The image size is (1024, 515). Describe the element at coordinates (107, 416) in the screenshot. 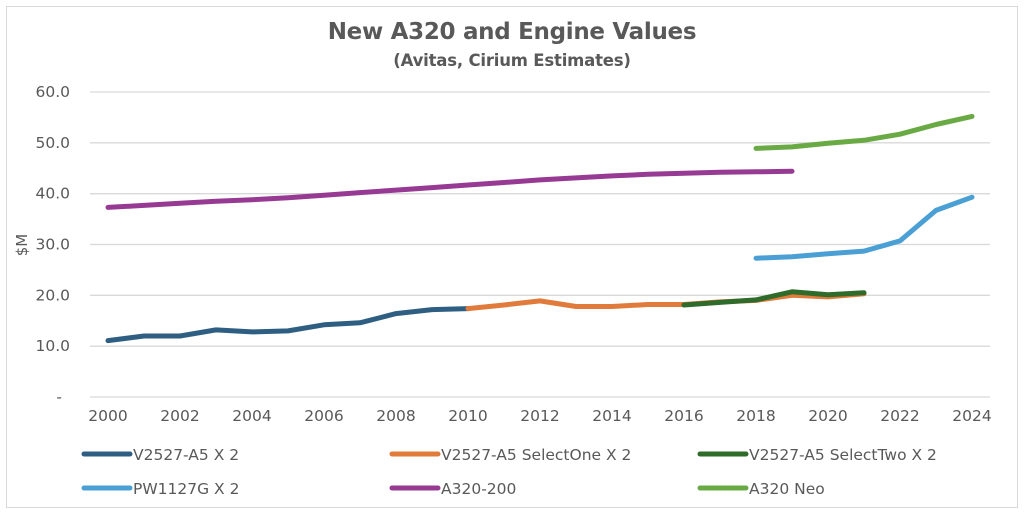

I see `x-tick-label: 2000` at that location.